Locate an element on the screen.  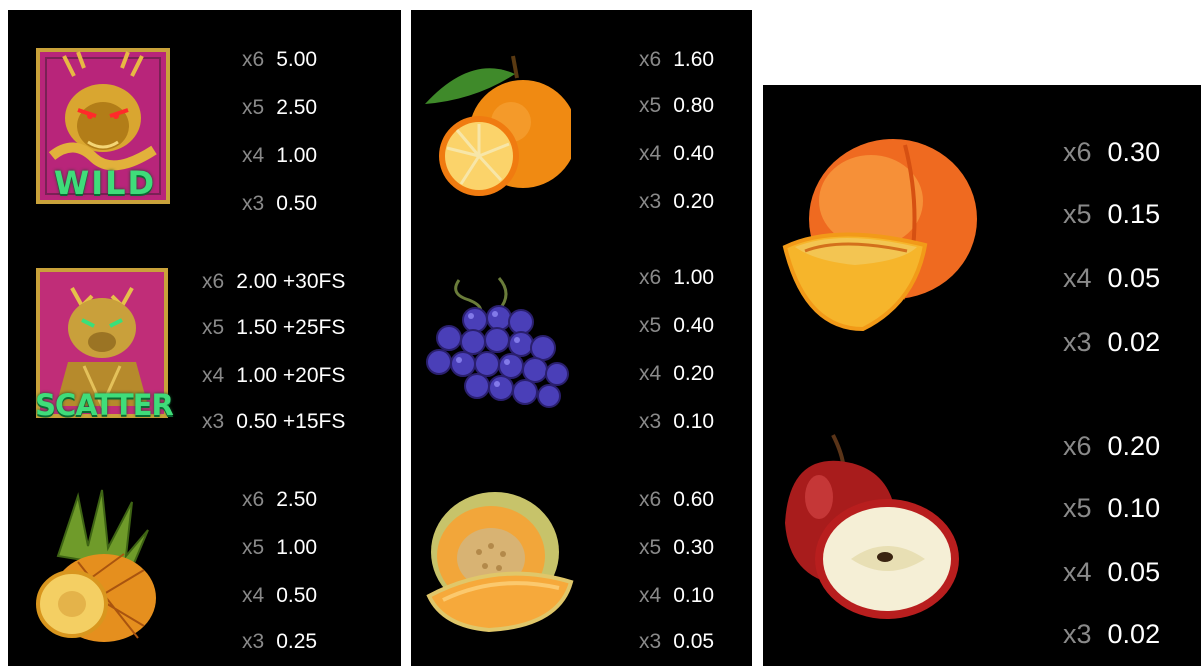
grapes-icon is located at coordinates (497, 342).